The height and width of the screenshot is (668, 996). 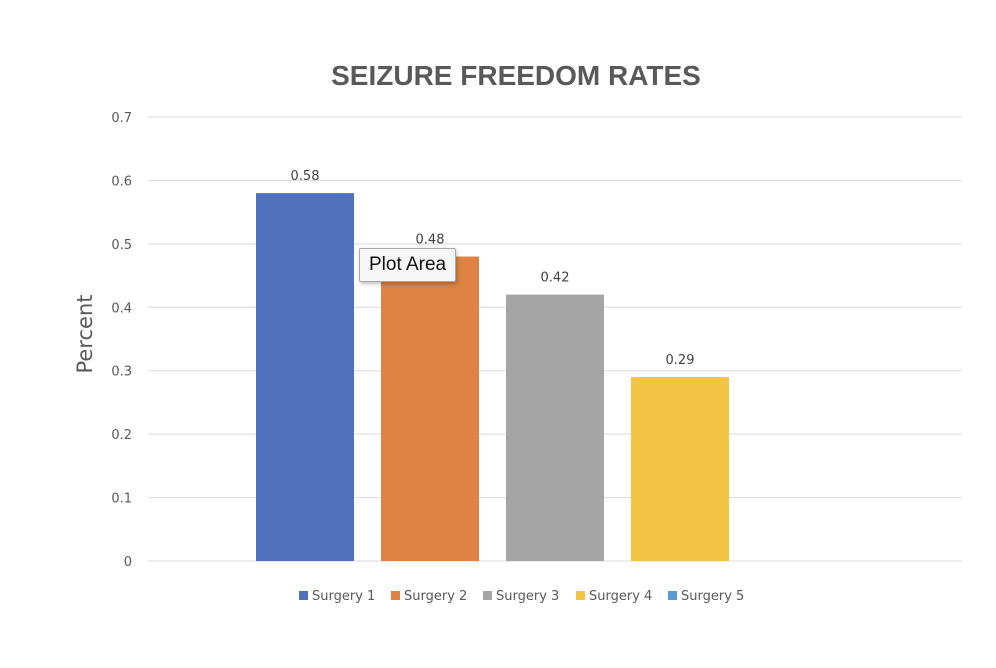 What do you see at coordinates (85, 333) in the screenshot?
I see `y-axis-title: Percent` at bounding box center [85, 333].